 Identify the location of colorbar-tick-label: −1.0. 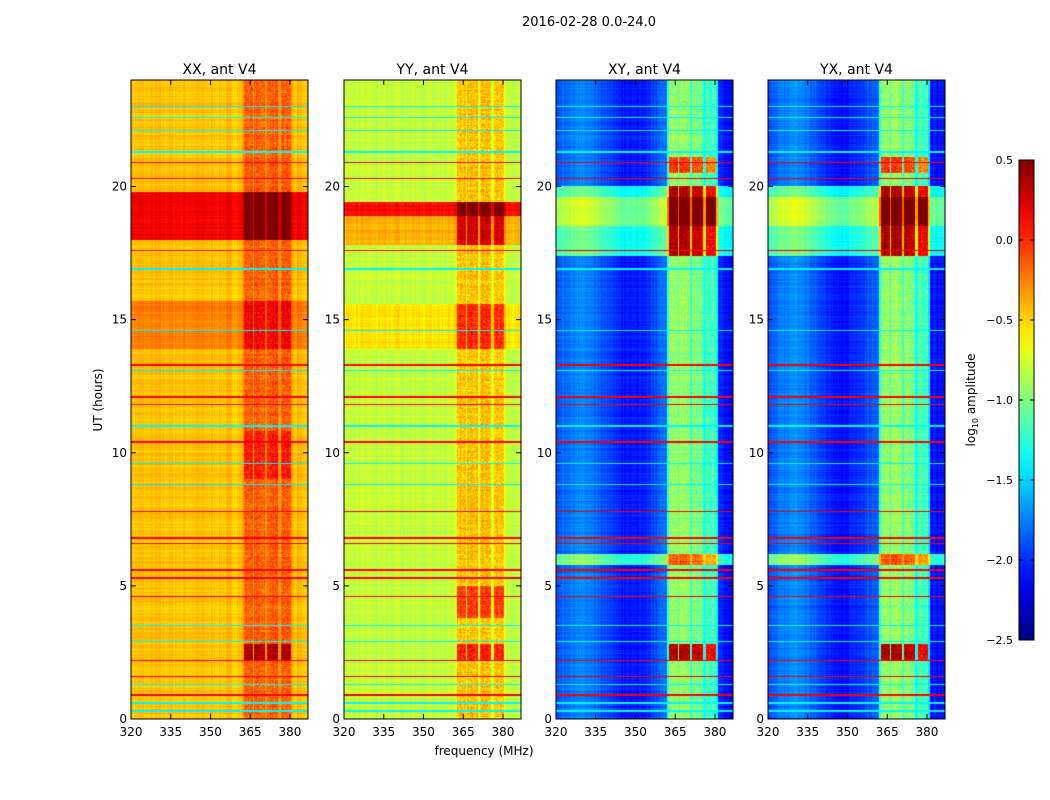
(999, 400).